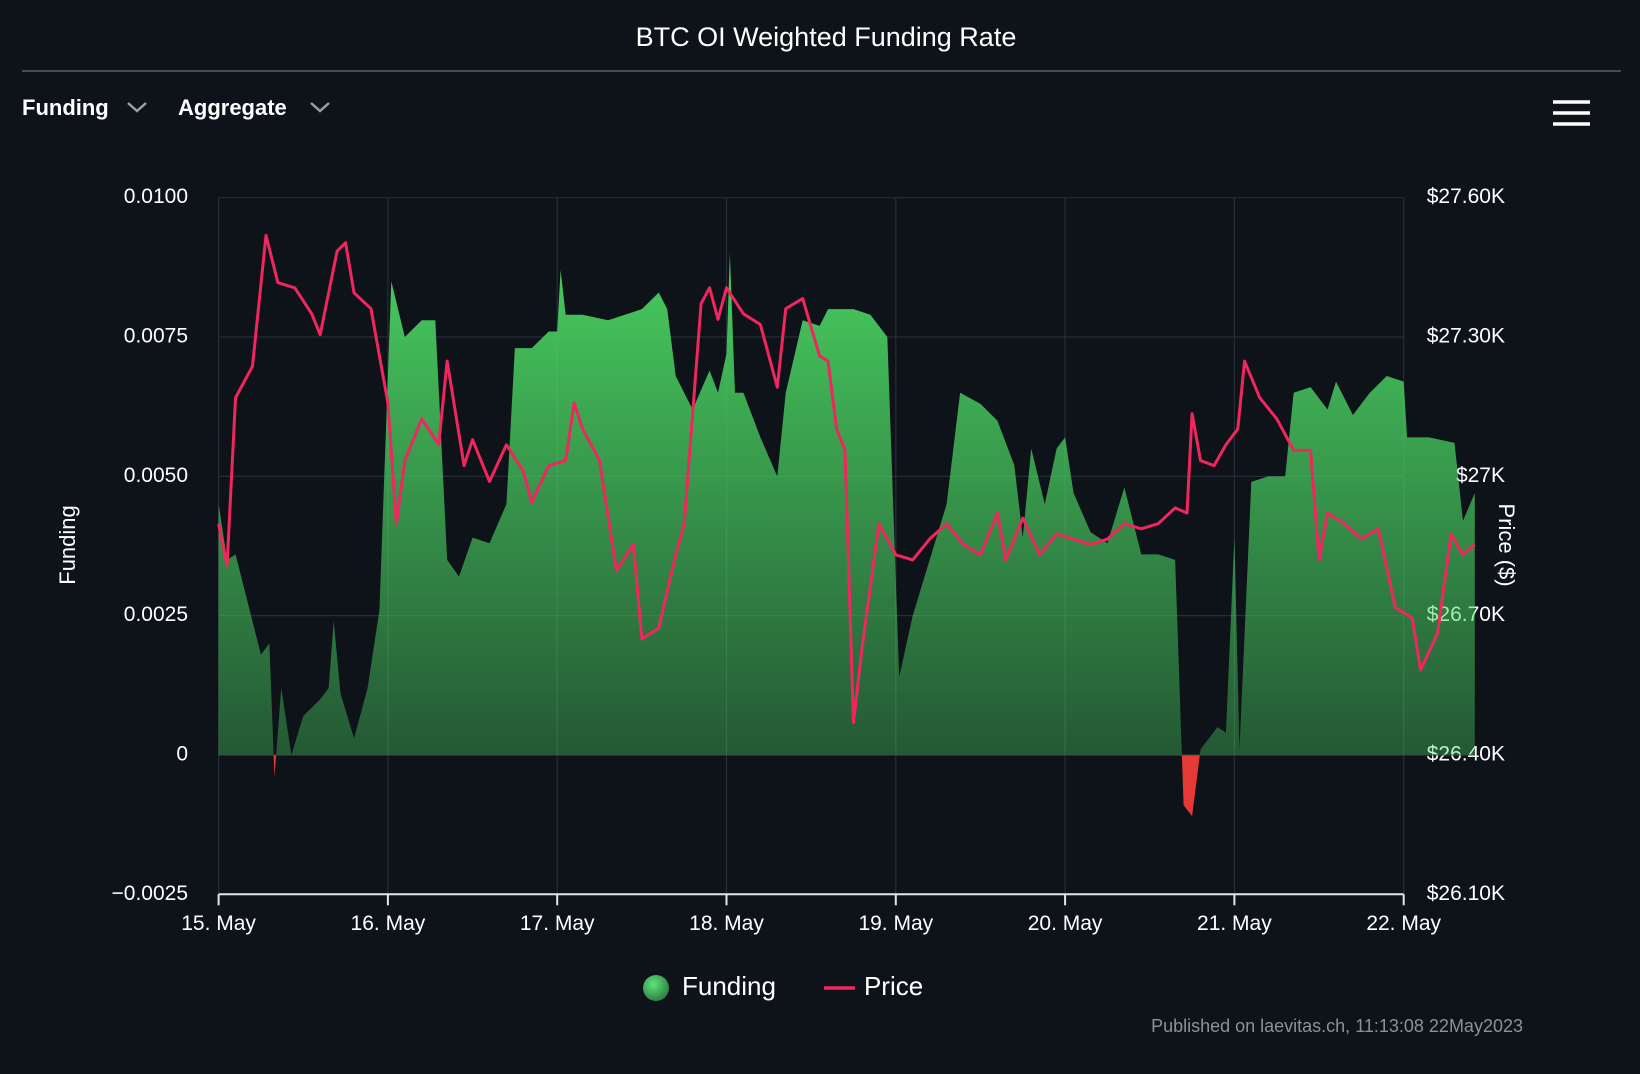 The image size is (1640, 1074). I want to click on dropdown-label: Aggregate, so click(232, 107).